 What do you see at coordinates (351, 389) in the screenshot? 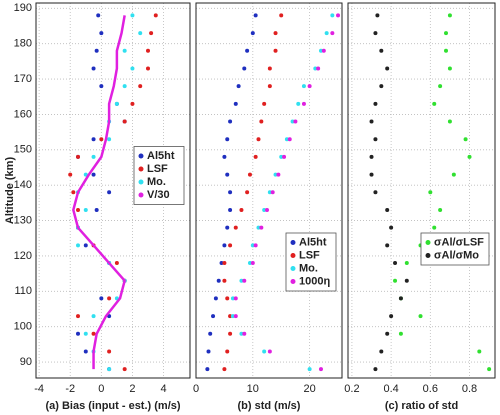
I see `x-tick-label: 0.2` at bounding box center [351, 389].